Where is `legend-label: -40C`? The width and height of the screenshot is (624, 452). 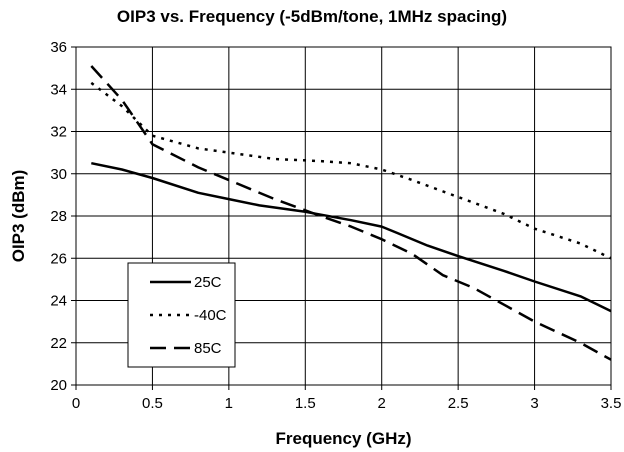
legend-label: -40C is located at coordinates (210, 315).